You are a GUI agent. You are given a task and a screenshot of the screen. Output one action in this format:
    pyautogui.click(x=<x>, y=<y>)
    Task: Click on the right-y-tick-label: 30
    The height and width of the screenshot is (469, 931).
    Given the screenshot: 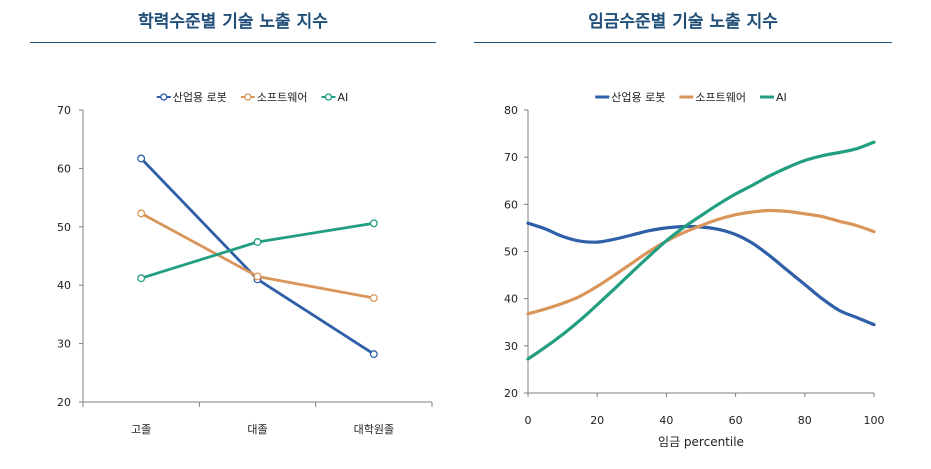 What is the action you would take?
    pyautogui.click(x=511, y=346)
    